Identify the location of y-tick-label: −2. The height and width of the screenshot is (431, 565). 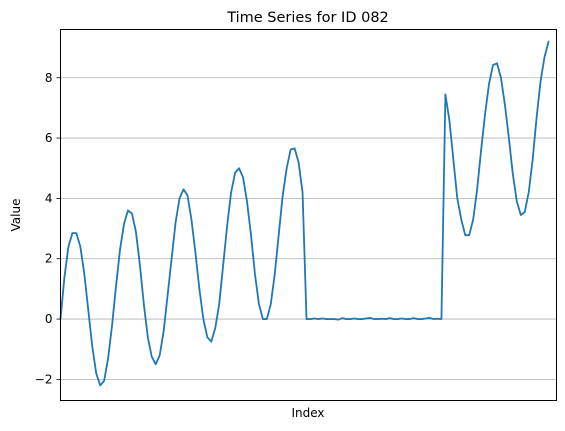
(44, 379).